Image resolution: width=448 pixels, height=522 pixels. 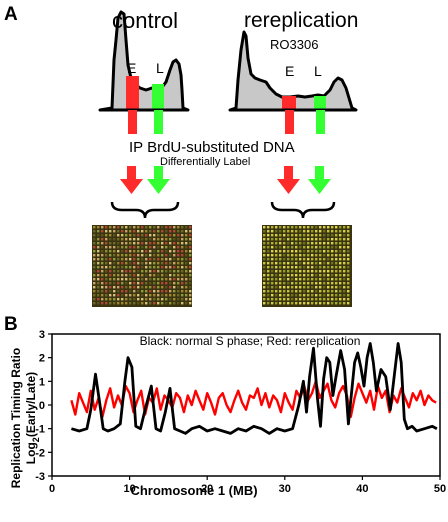 What do you see at coordinates (31, 453) in the screenshot?
I see `y-axis-label-log: Log` at bounding box center [31, 453].